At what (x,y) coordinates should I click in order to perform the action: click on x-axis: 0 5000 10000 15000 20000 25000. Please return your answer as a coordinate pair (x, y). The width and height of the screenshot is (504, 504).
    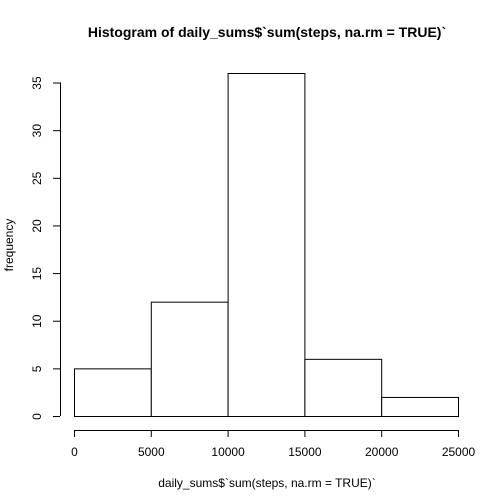
    Looking at the image, I should click on (273, 444).